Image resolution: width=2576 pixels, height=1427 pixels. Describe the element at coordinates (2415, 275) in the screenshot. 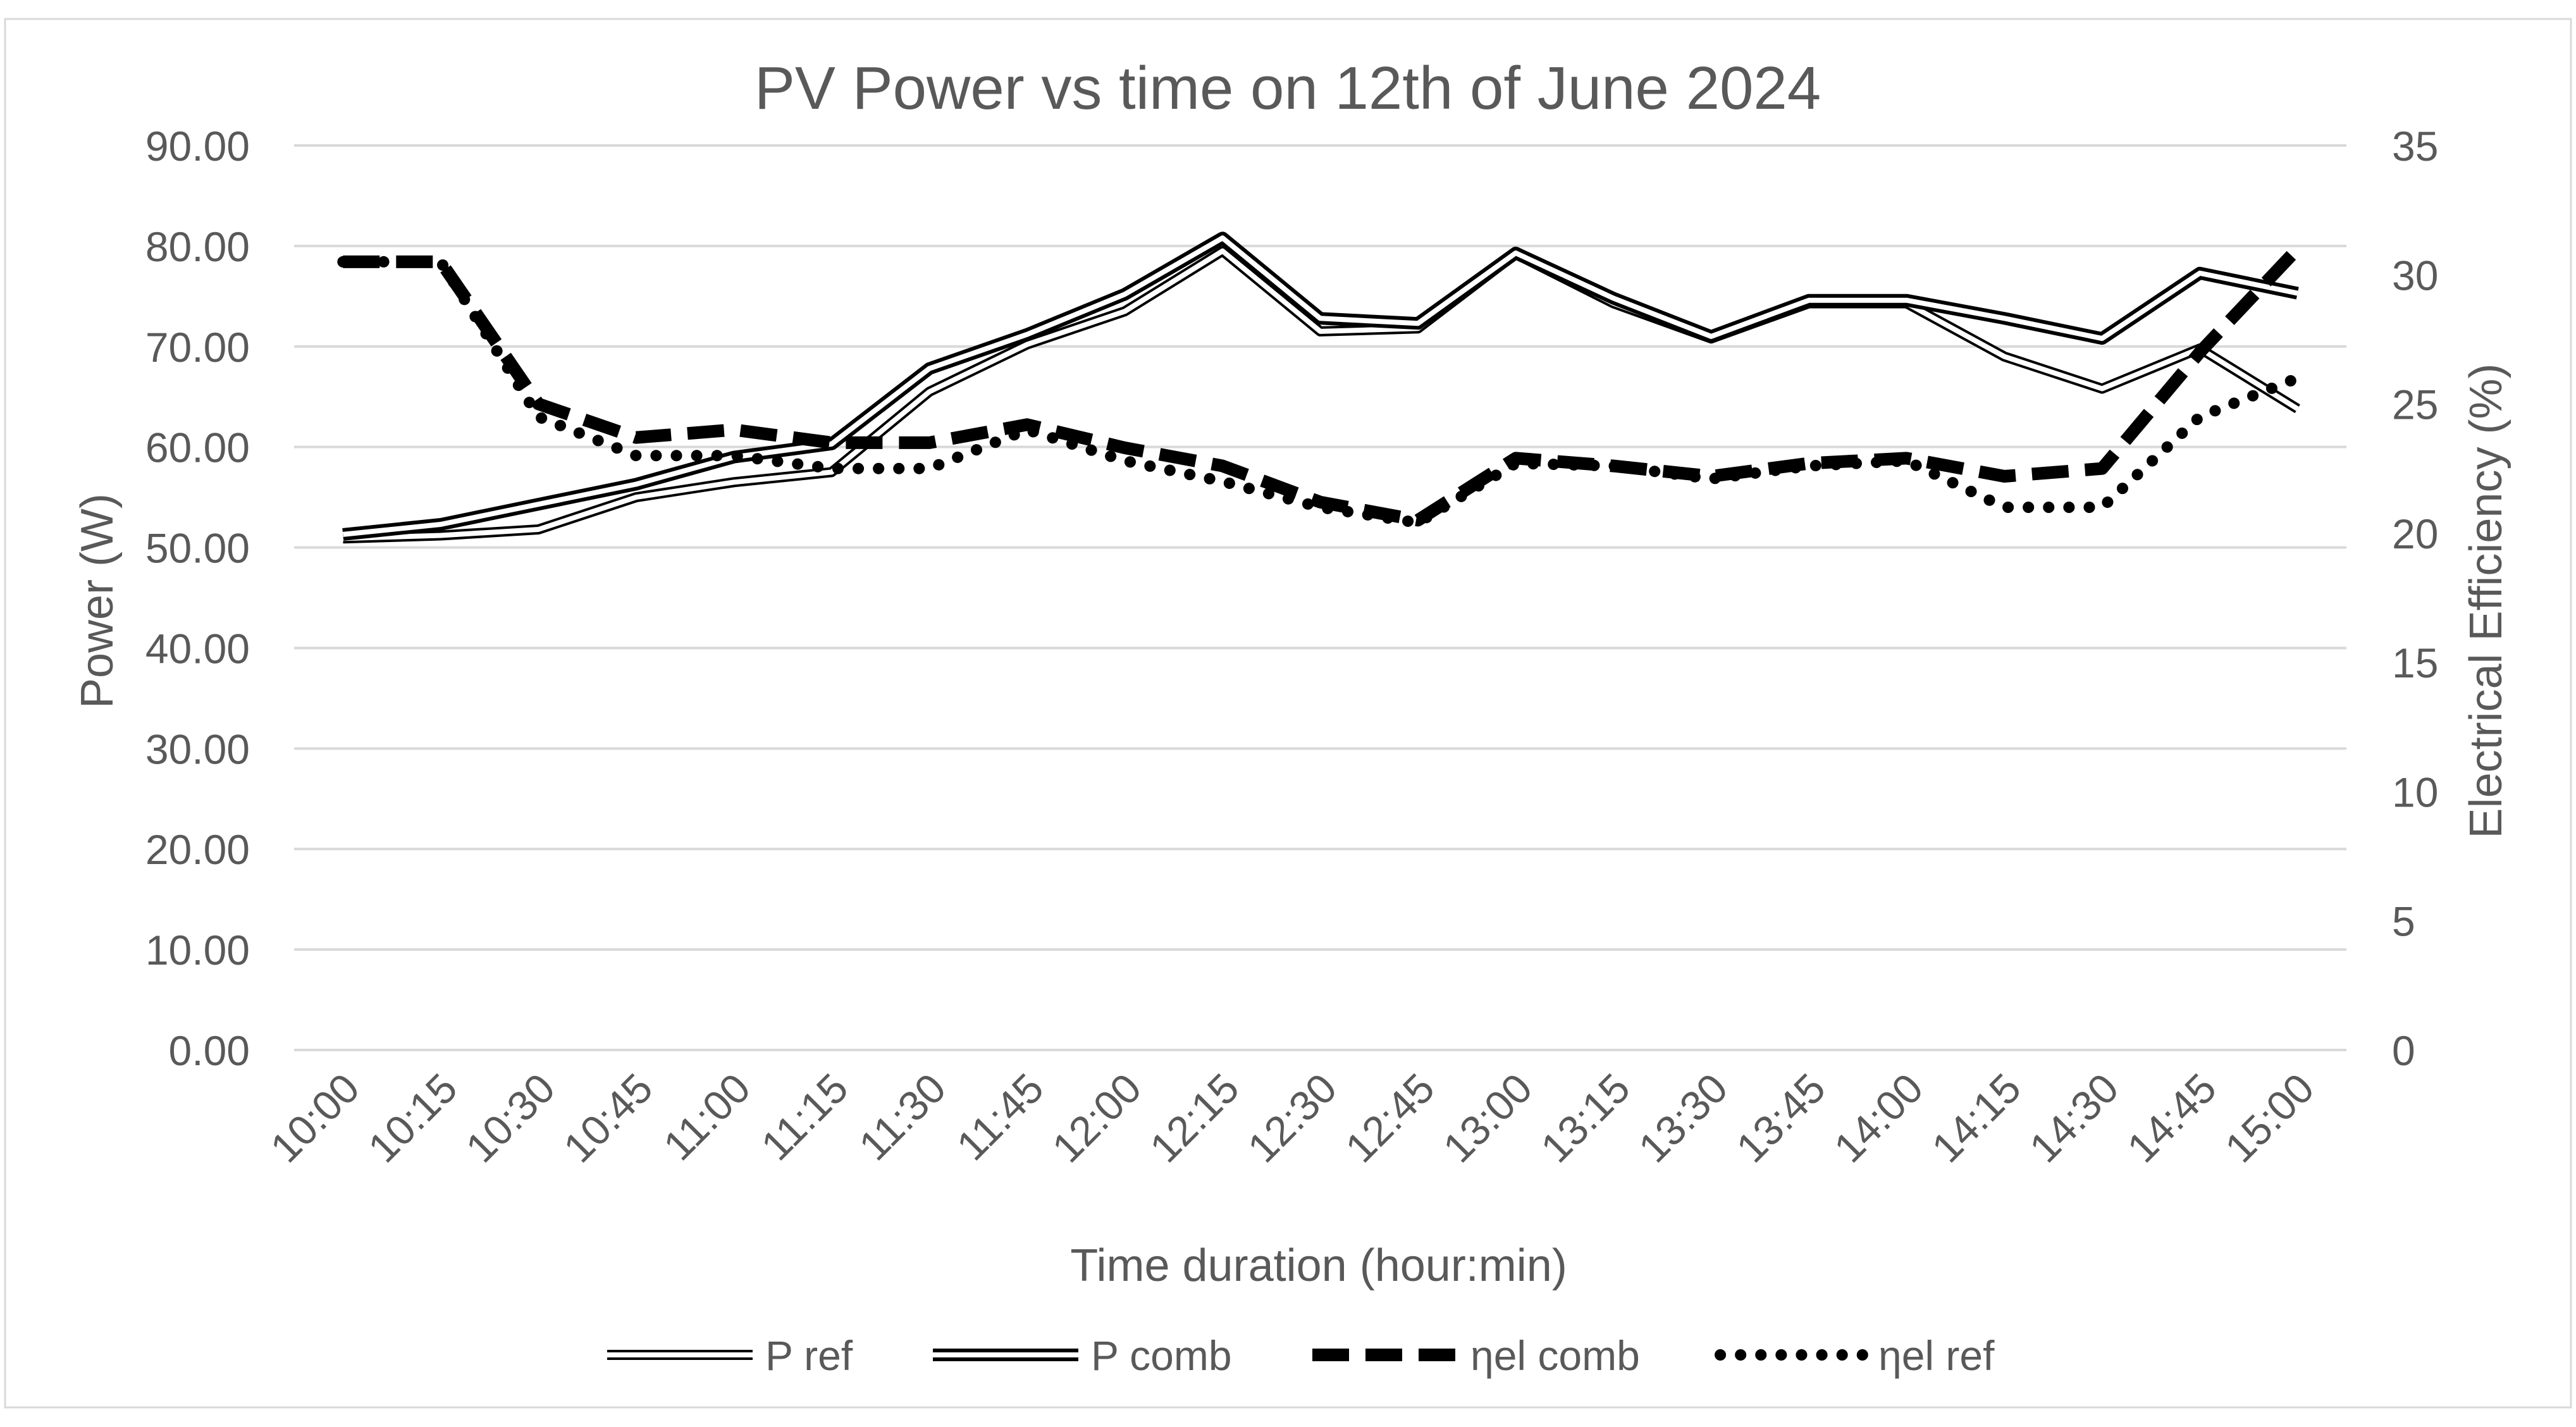

I see `y2-tick-label: 30` at that location.